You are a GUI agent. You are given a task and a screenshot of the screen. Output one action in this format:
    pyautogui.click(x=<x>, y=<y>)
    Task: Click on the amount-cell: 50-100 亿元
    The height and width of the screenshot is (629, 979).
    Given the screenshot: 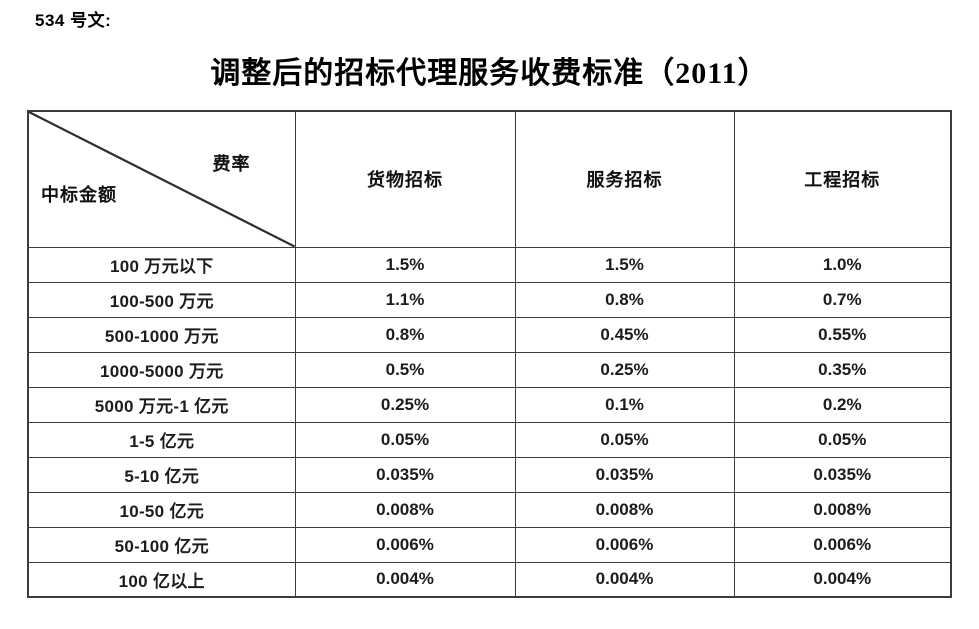 What is the action you would take?
    pyautogui.click(x=161, y=544)
    